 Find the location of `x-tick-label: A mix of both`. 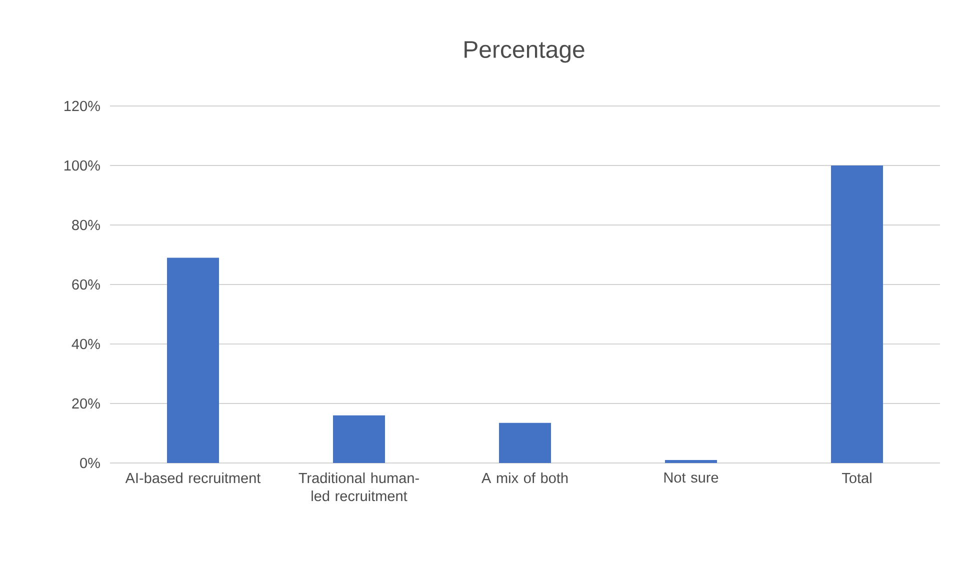

x-tick-label: A mix of both is located at coordinates (525, 478).